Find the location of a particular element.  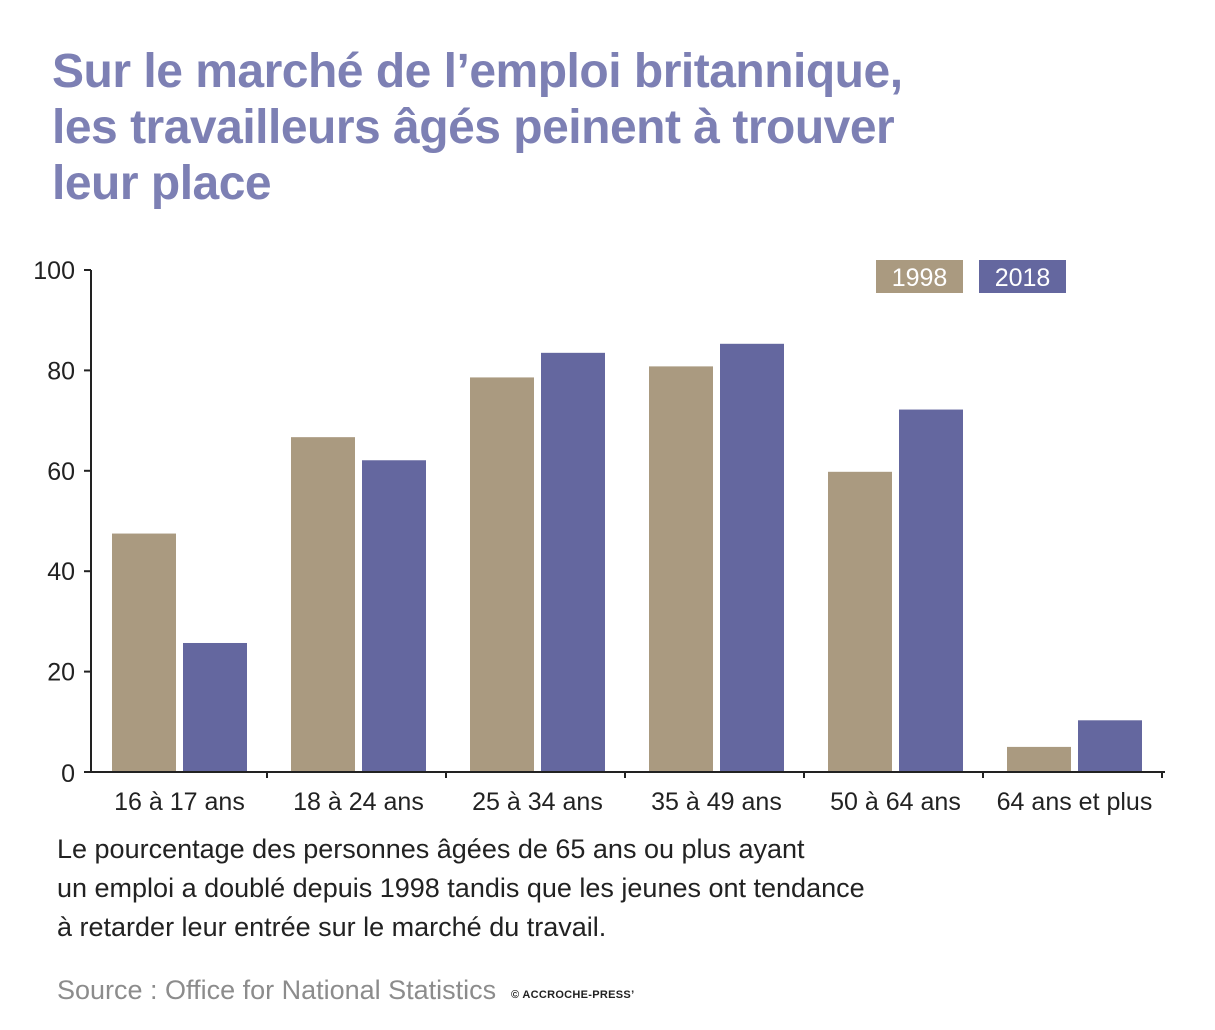

legend-group: 1998 2018 is located at coordinates (971, 276).